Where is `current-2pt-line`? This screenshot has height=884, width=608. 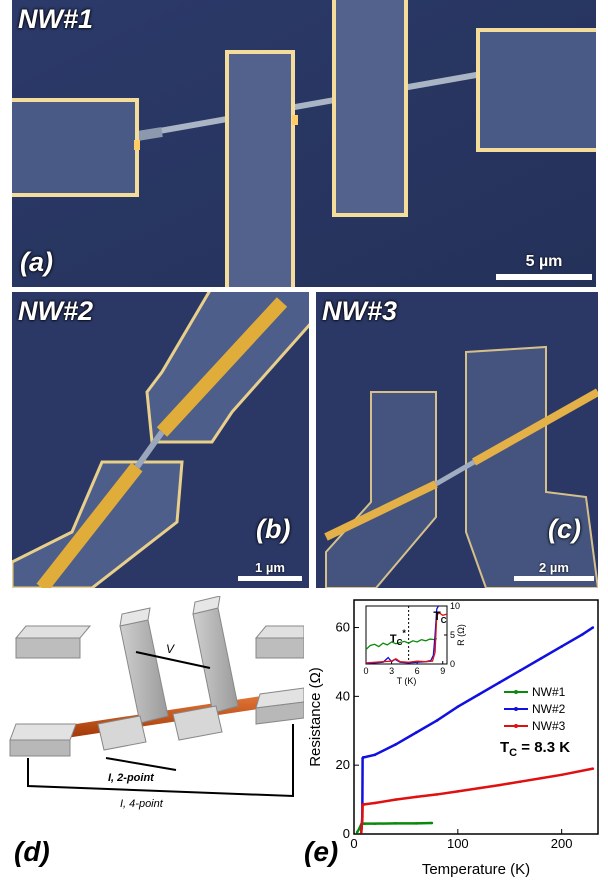 current-2pt-line is located at coordinates (141, 764).